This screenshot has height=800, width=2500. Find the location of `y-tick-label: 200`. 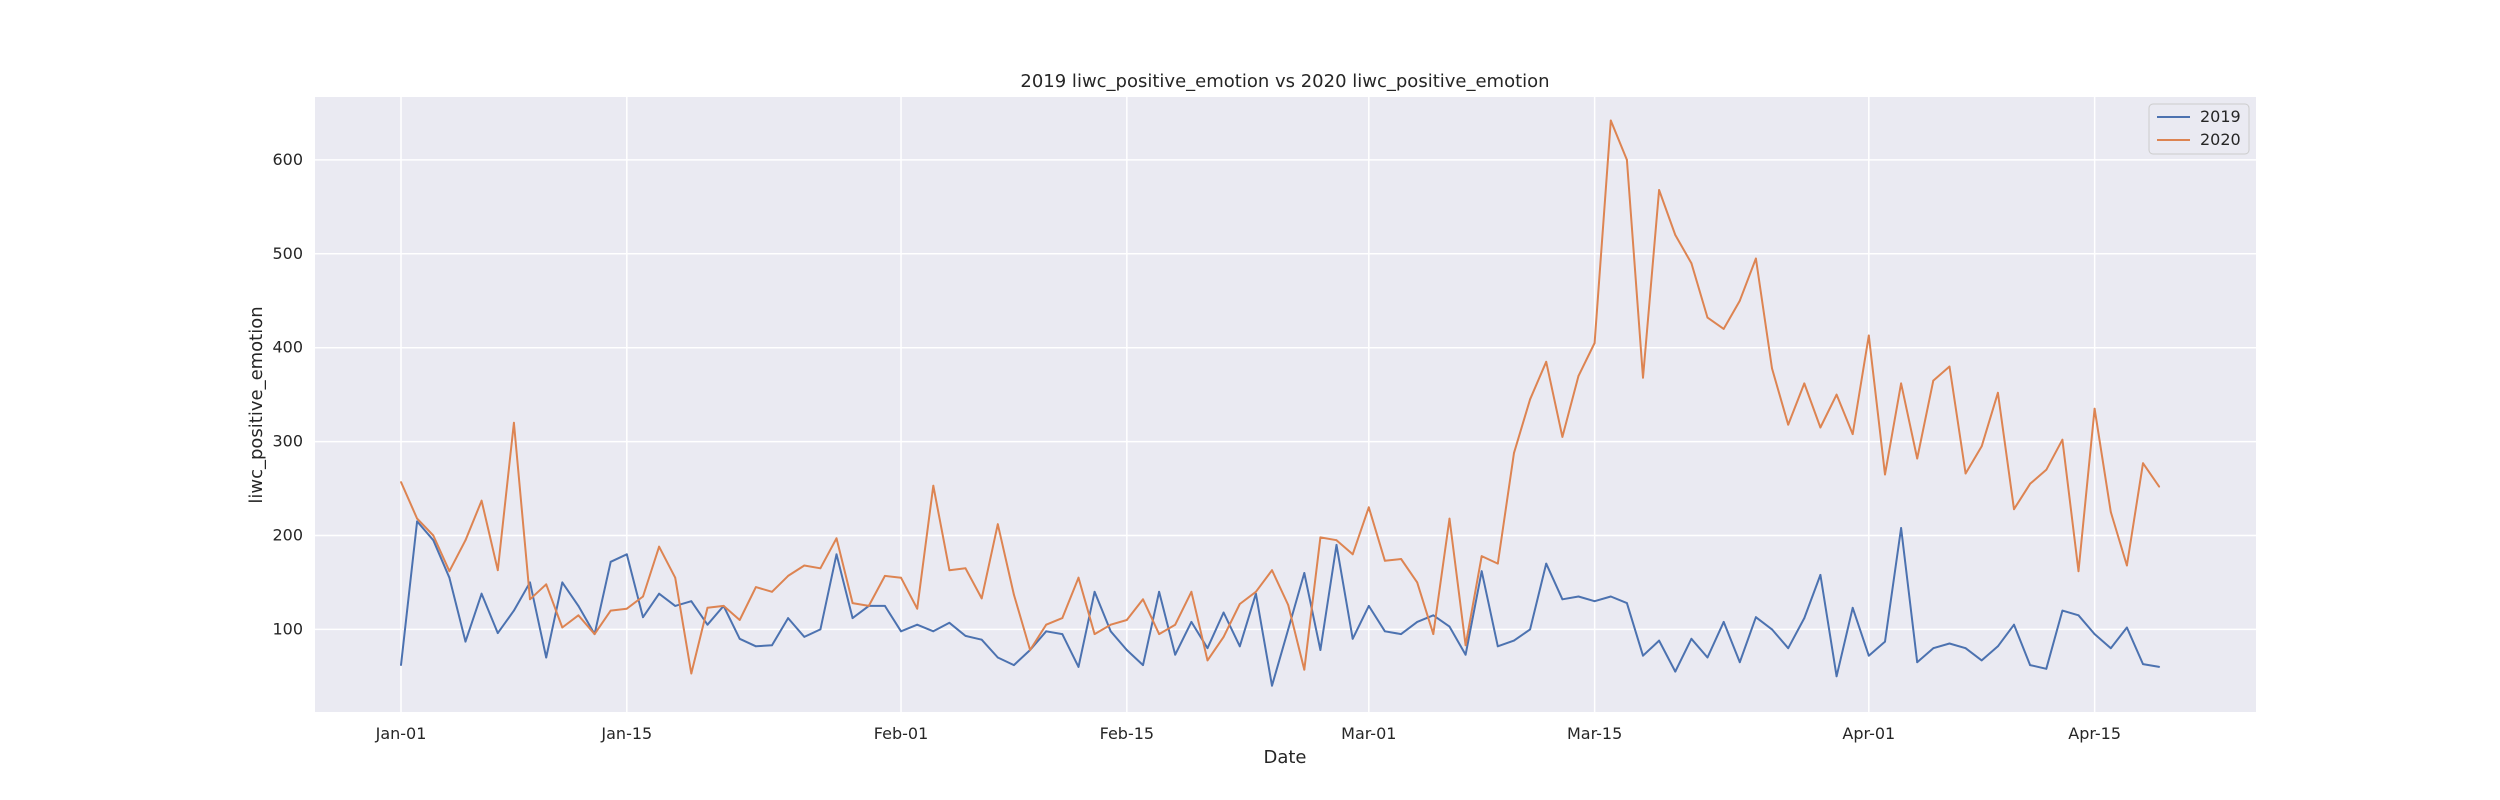

y-tick-label: 200 is located at coordinates (287, 534).